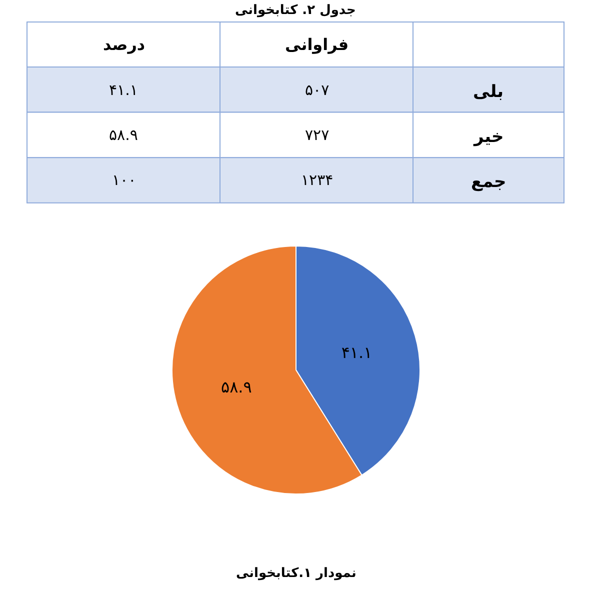 This screenshot has width=590, height=598. What do you see at coordinates (489, 137) in the screenshot?
I see `category-label: خیر` at bounding box center [489, 137].